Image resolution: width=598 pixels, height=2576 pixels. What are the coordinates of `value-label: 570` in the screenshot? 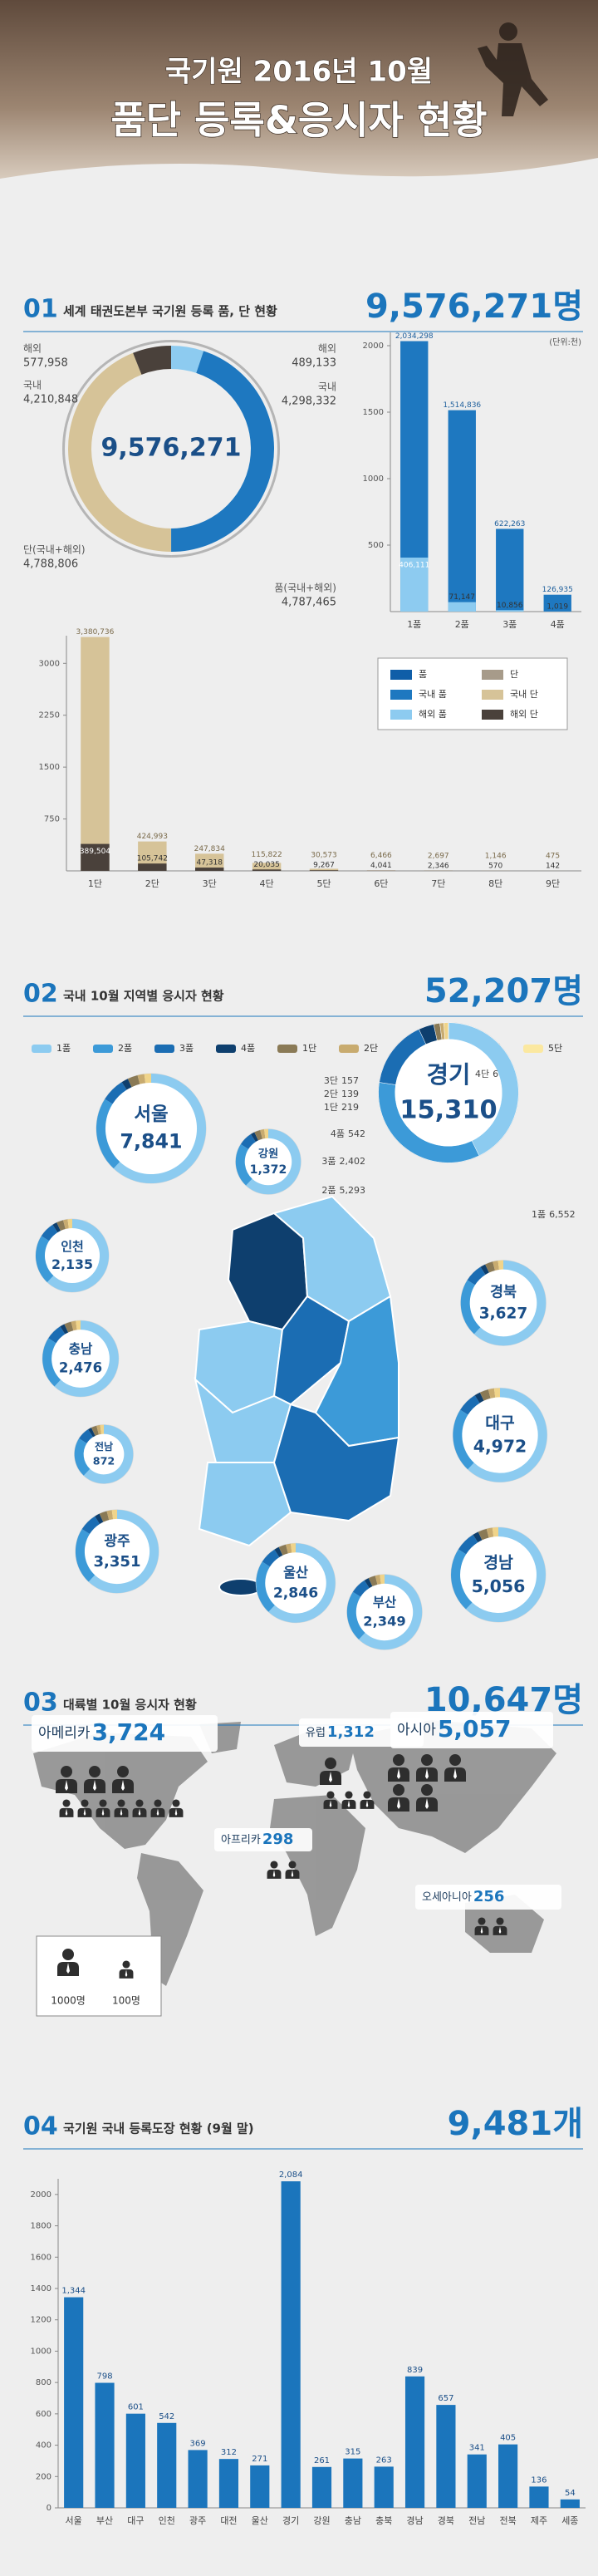 It's located at (495, 866).